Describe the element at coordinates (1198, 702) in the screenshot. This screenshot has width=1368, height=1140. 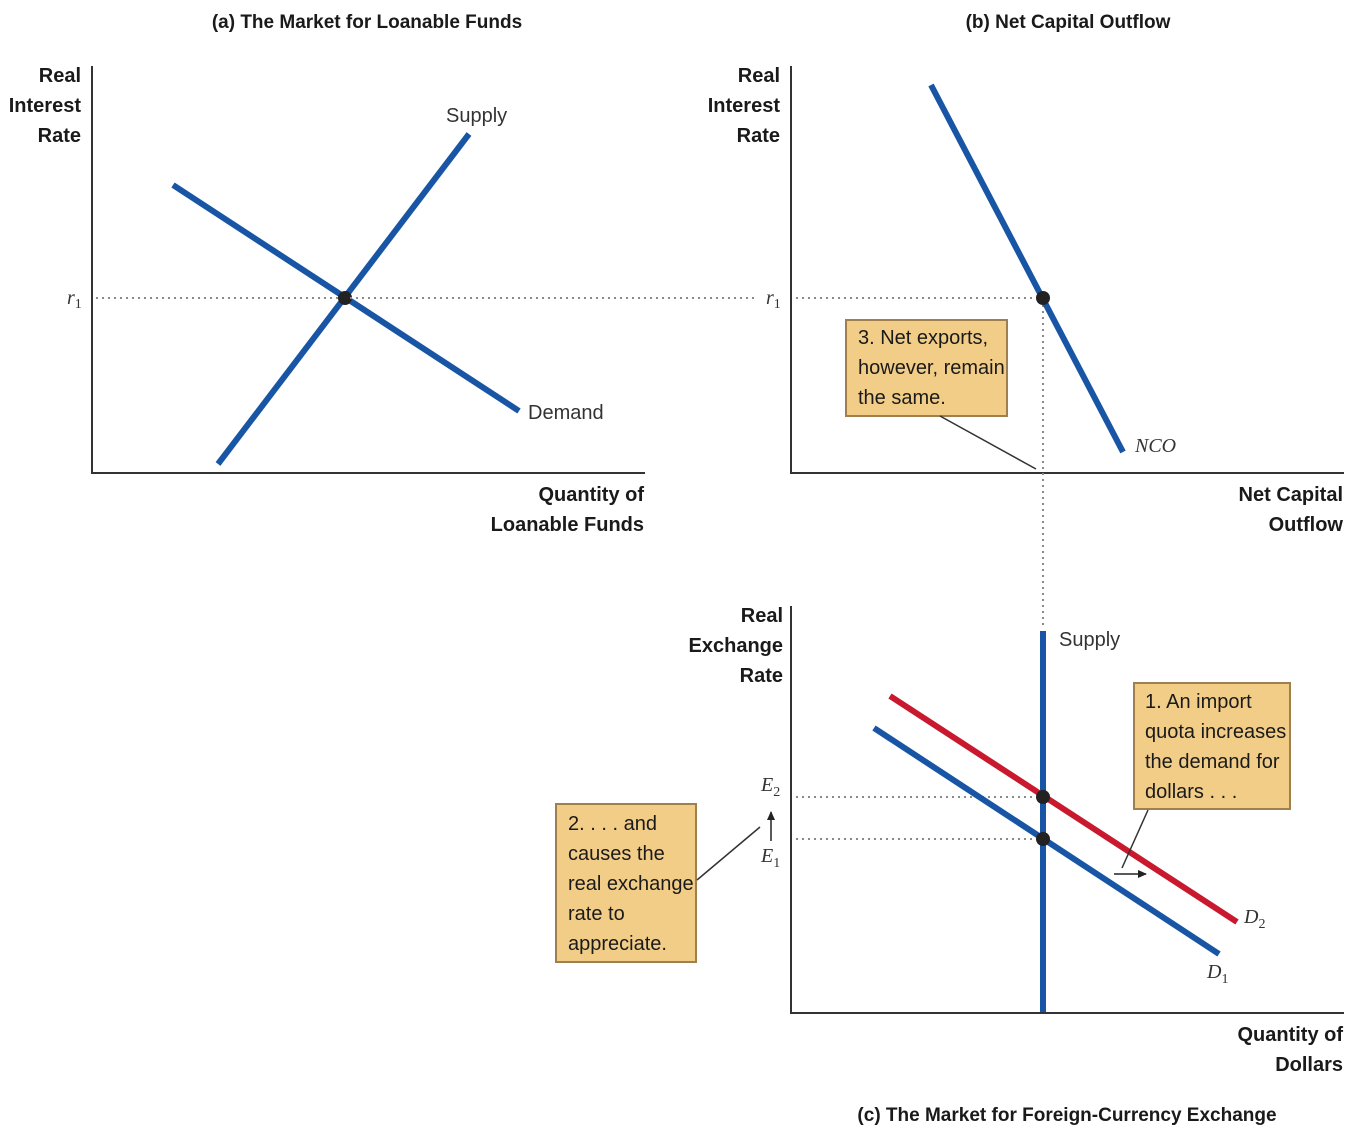
I see `panel-c-note-1-line1: 1. An import` at that location.